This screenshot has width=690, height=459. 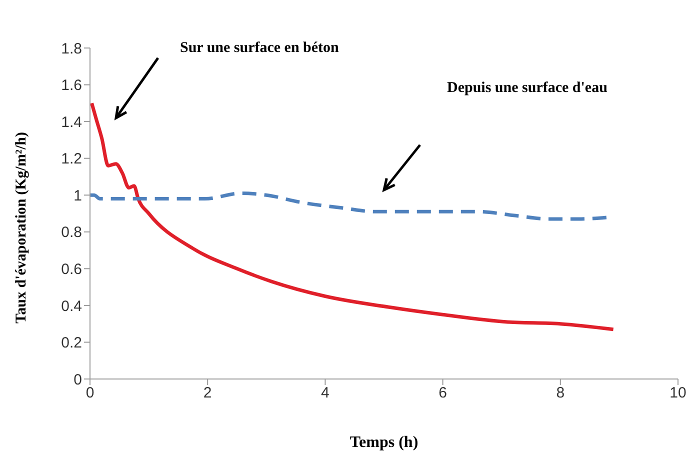 What do you see at coordinates (71, 233) in the screenshot?
I see `y-tick-label: 0.8` at bounding box center [71, 233].